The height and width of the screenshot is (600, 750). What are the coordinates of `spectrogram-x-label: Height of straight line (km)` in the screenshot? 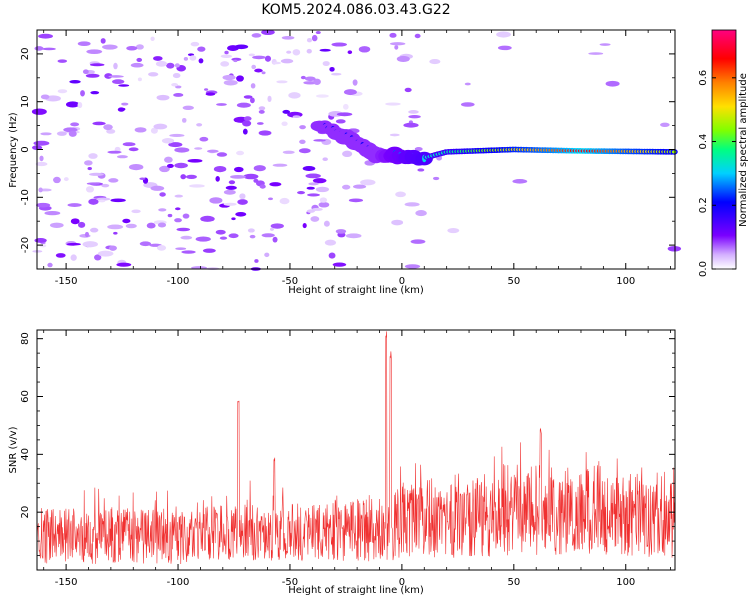 It's located at (356, 290).